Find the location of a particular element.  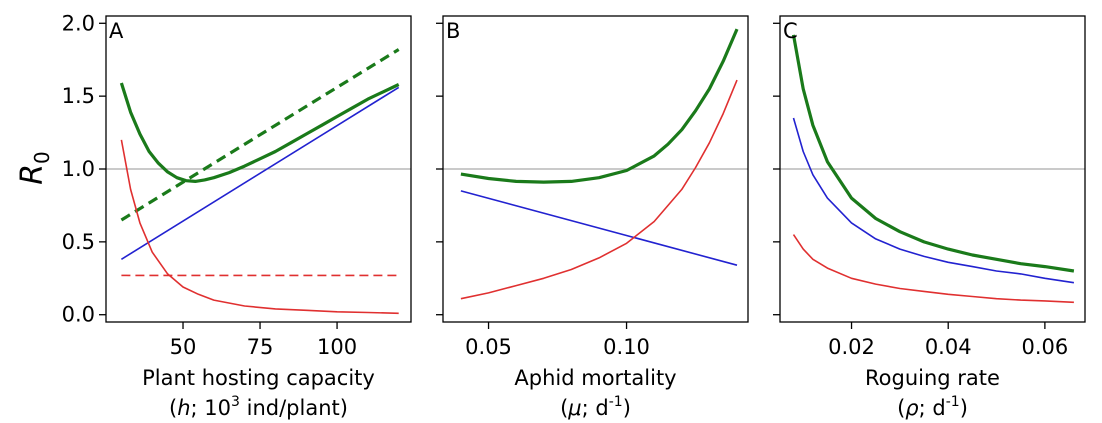

x-axis-label-units: (h; 103 ind/plant) is located at coordinates (258, 407).